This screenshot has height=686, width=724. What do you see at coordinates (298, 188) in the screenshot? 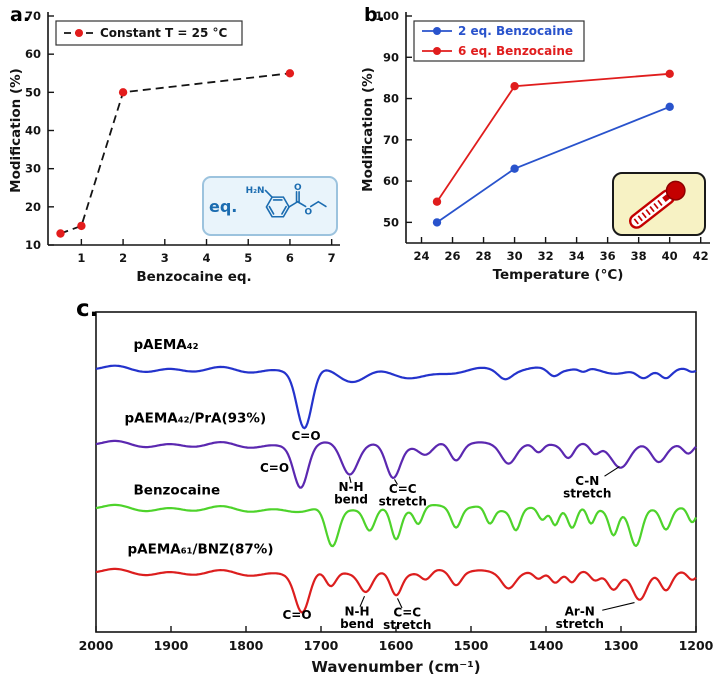
I see `carbonyl-oxygen-label: O` at bounding box center [298, 188].